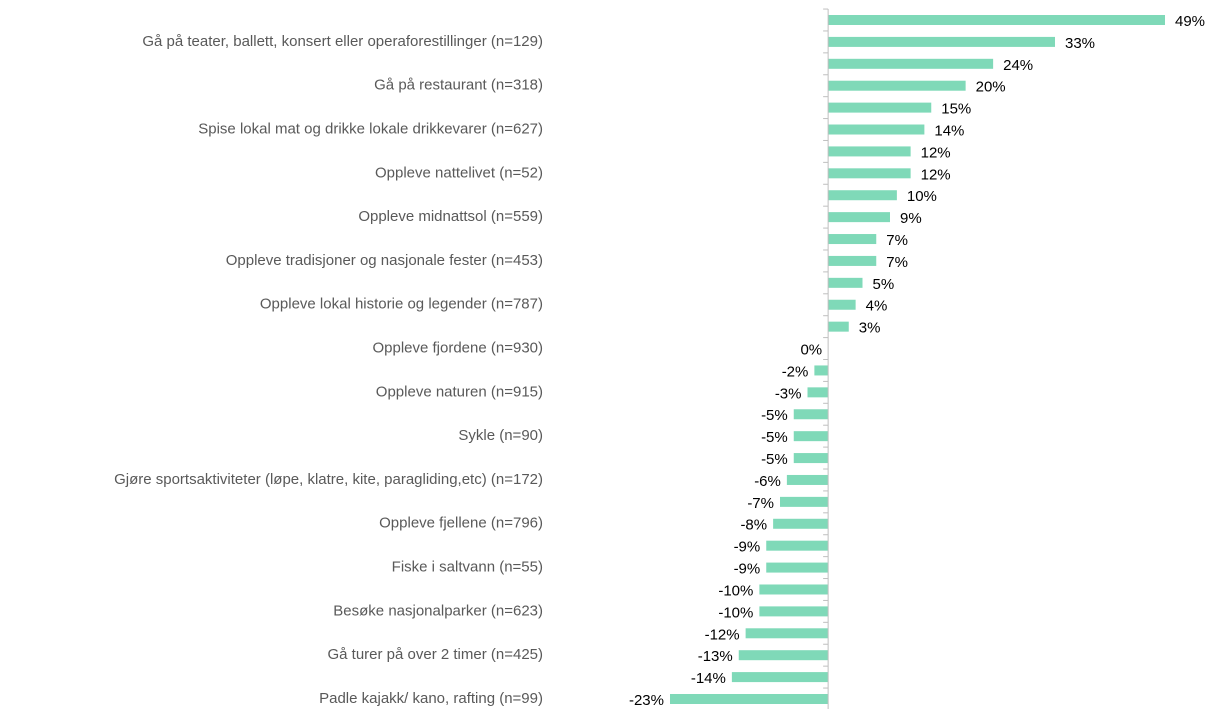  What do you see at coordinates (438, 610) in the screenshot?
I see `category-label: Besøke nasjonalparker (n=623)` at bounding box center [438, 610].